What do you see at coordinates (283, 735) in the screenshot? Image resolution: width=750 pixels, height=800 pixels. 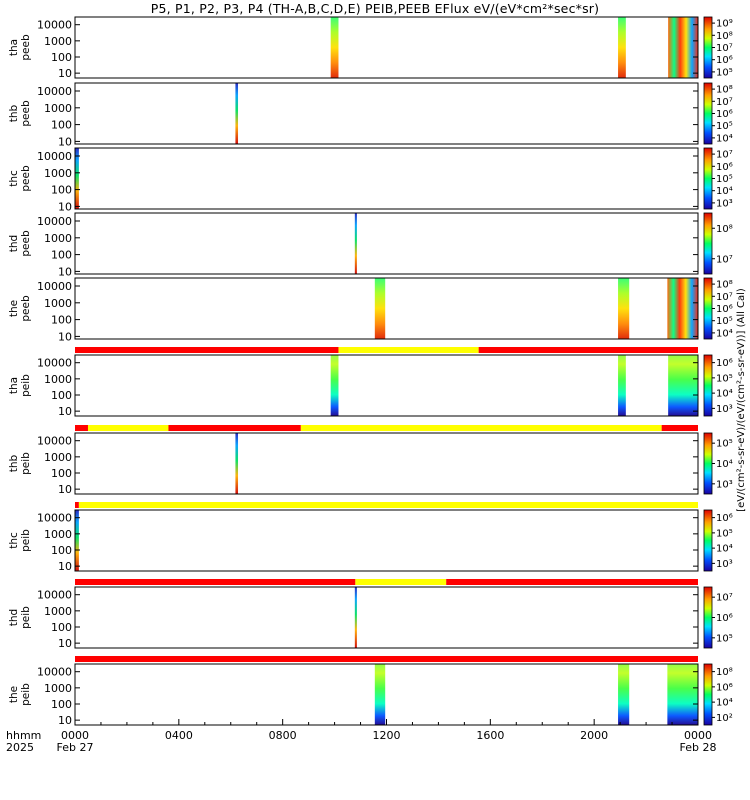 I see `x-tick-label: 0800` at bounding box center [283, 735].